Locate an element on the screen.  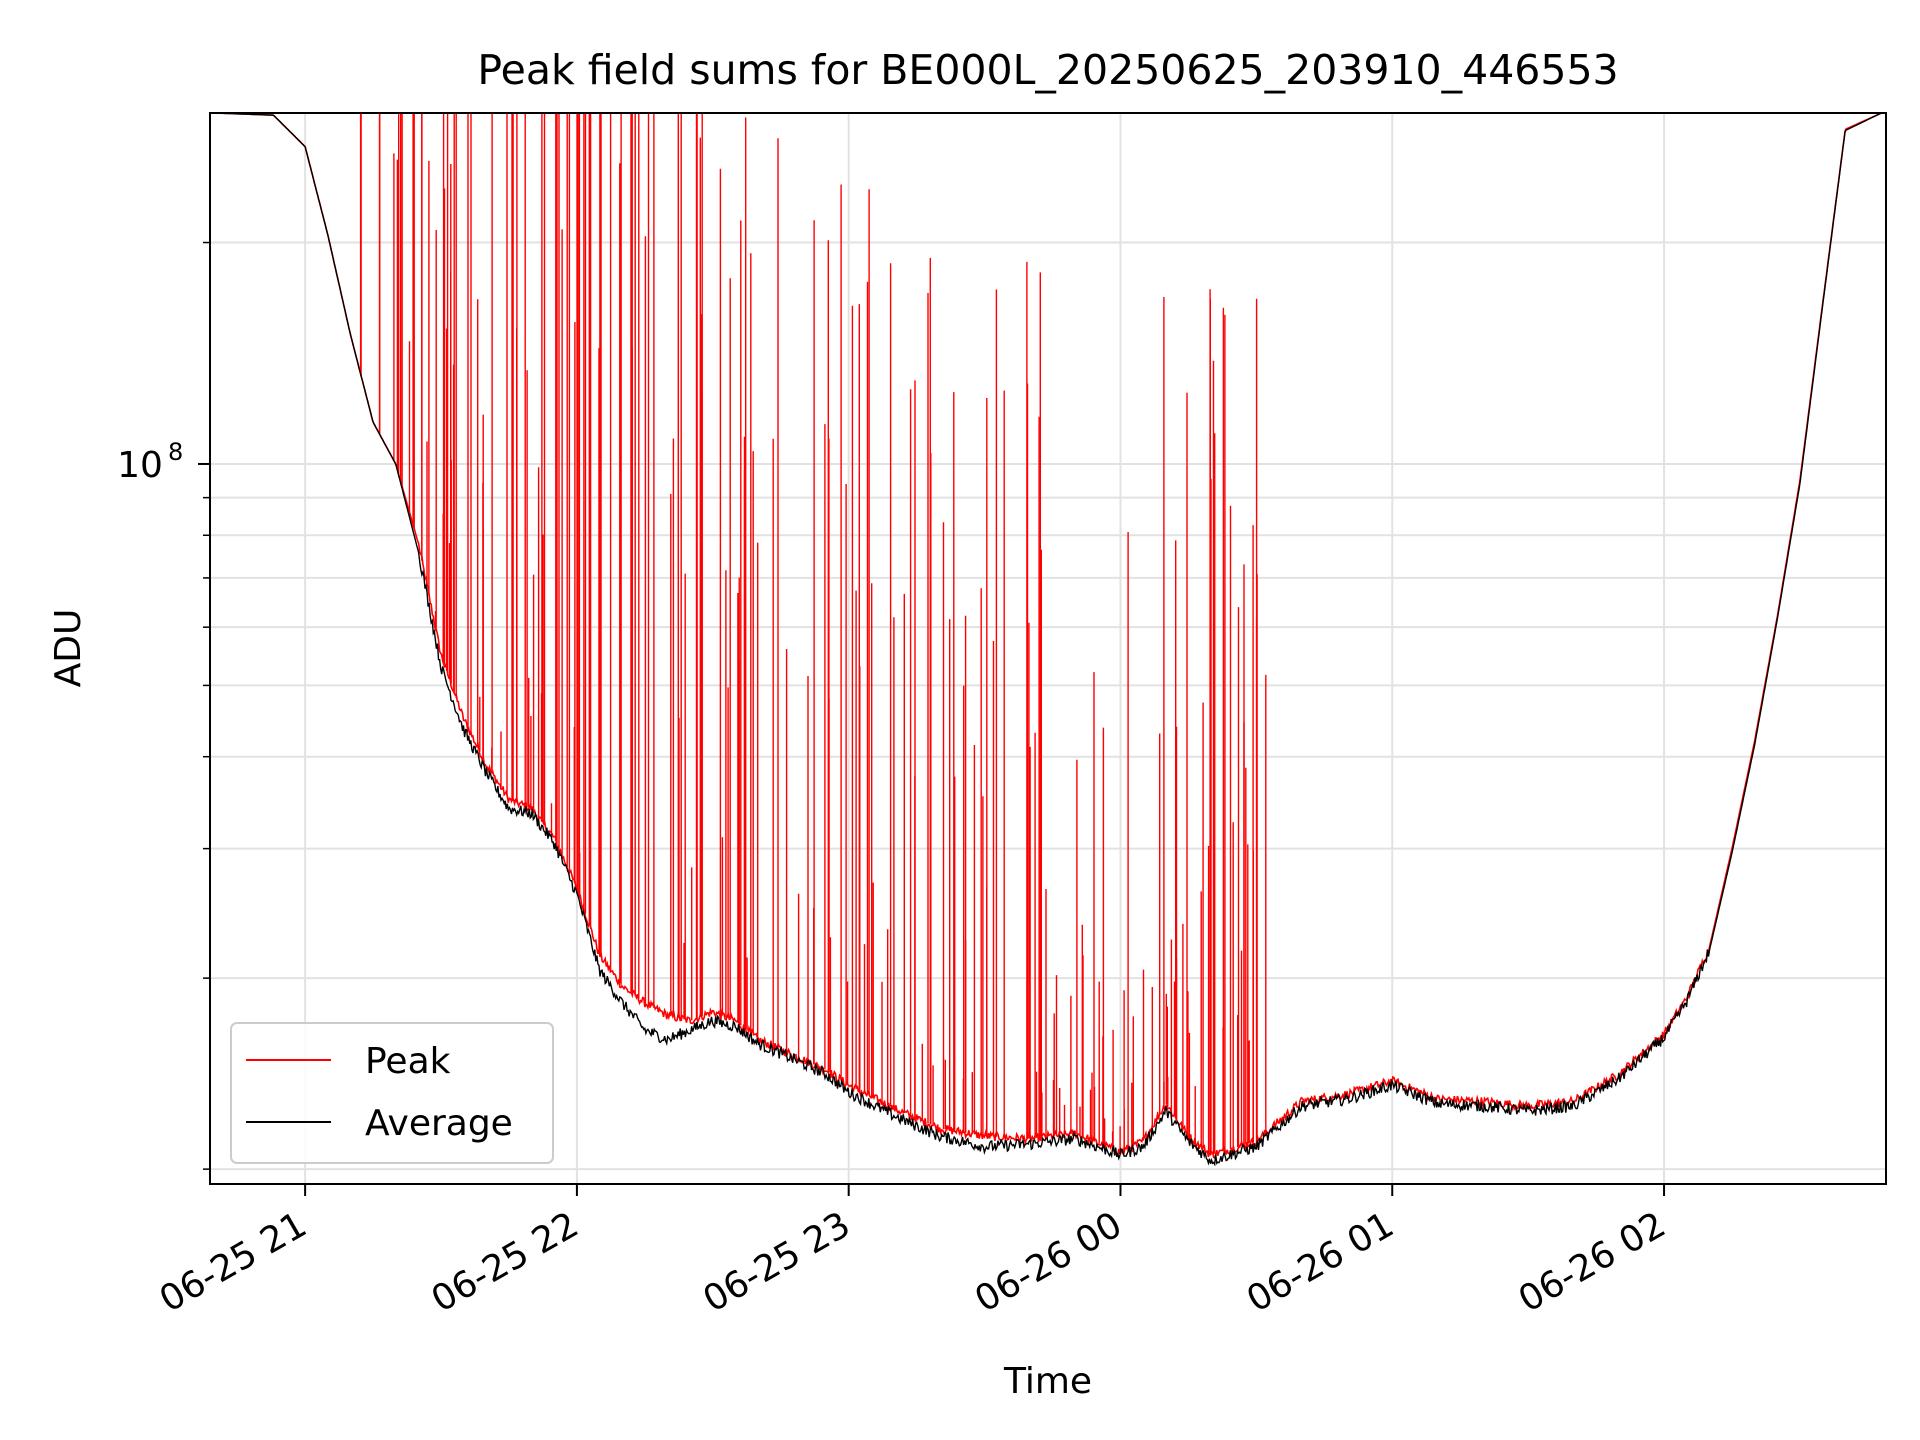
legend: Peak Average is located at coordinates (392, 1093).